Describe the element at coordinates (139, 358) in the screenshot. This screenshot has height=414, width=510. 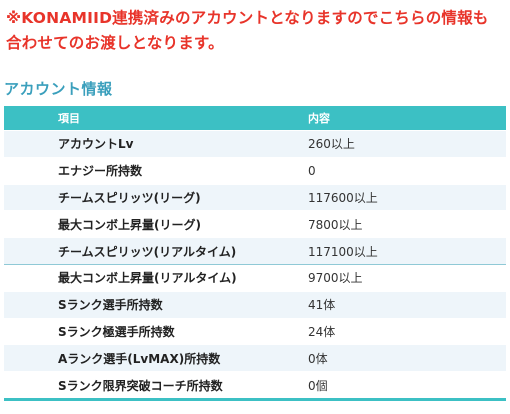
I see `row-item: Aランク選手(LvMAX)所持数` at that location.